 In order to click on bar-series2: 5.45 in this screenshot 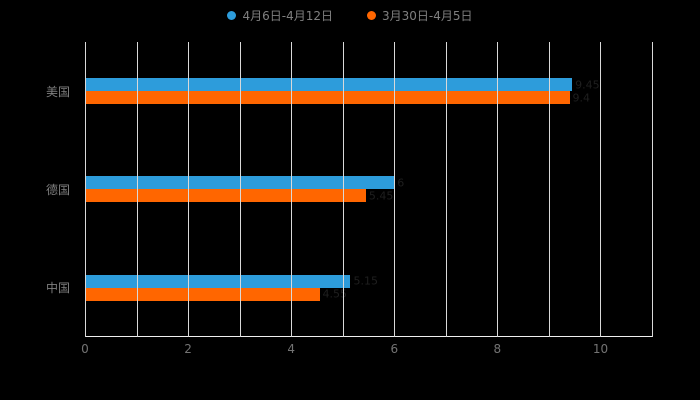, I will do `click(239, 196)`.